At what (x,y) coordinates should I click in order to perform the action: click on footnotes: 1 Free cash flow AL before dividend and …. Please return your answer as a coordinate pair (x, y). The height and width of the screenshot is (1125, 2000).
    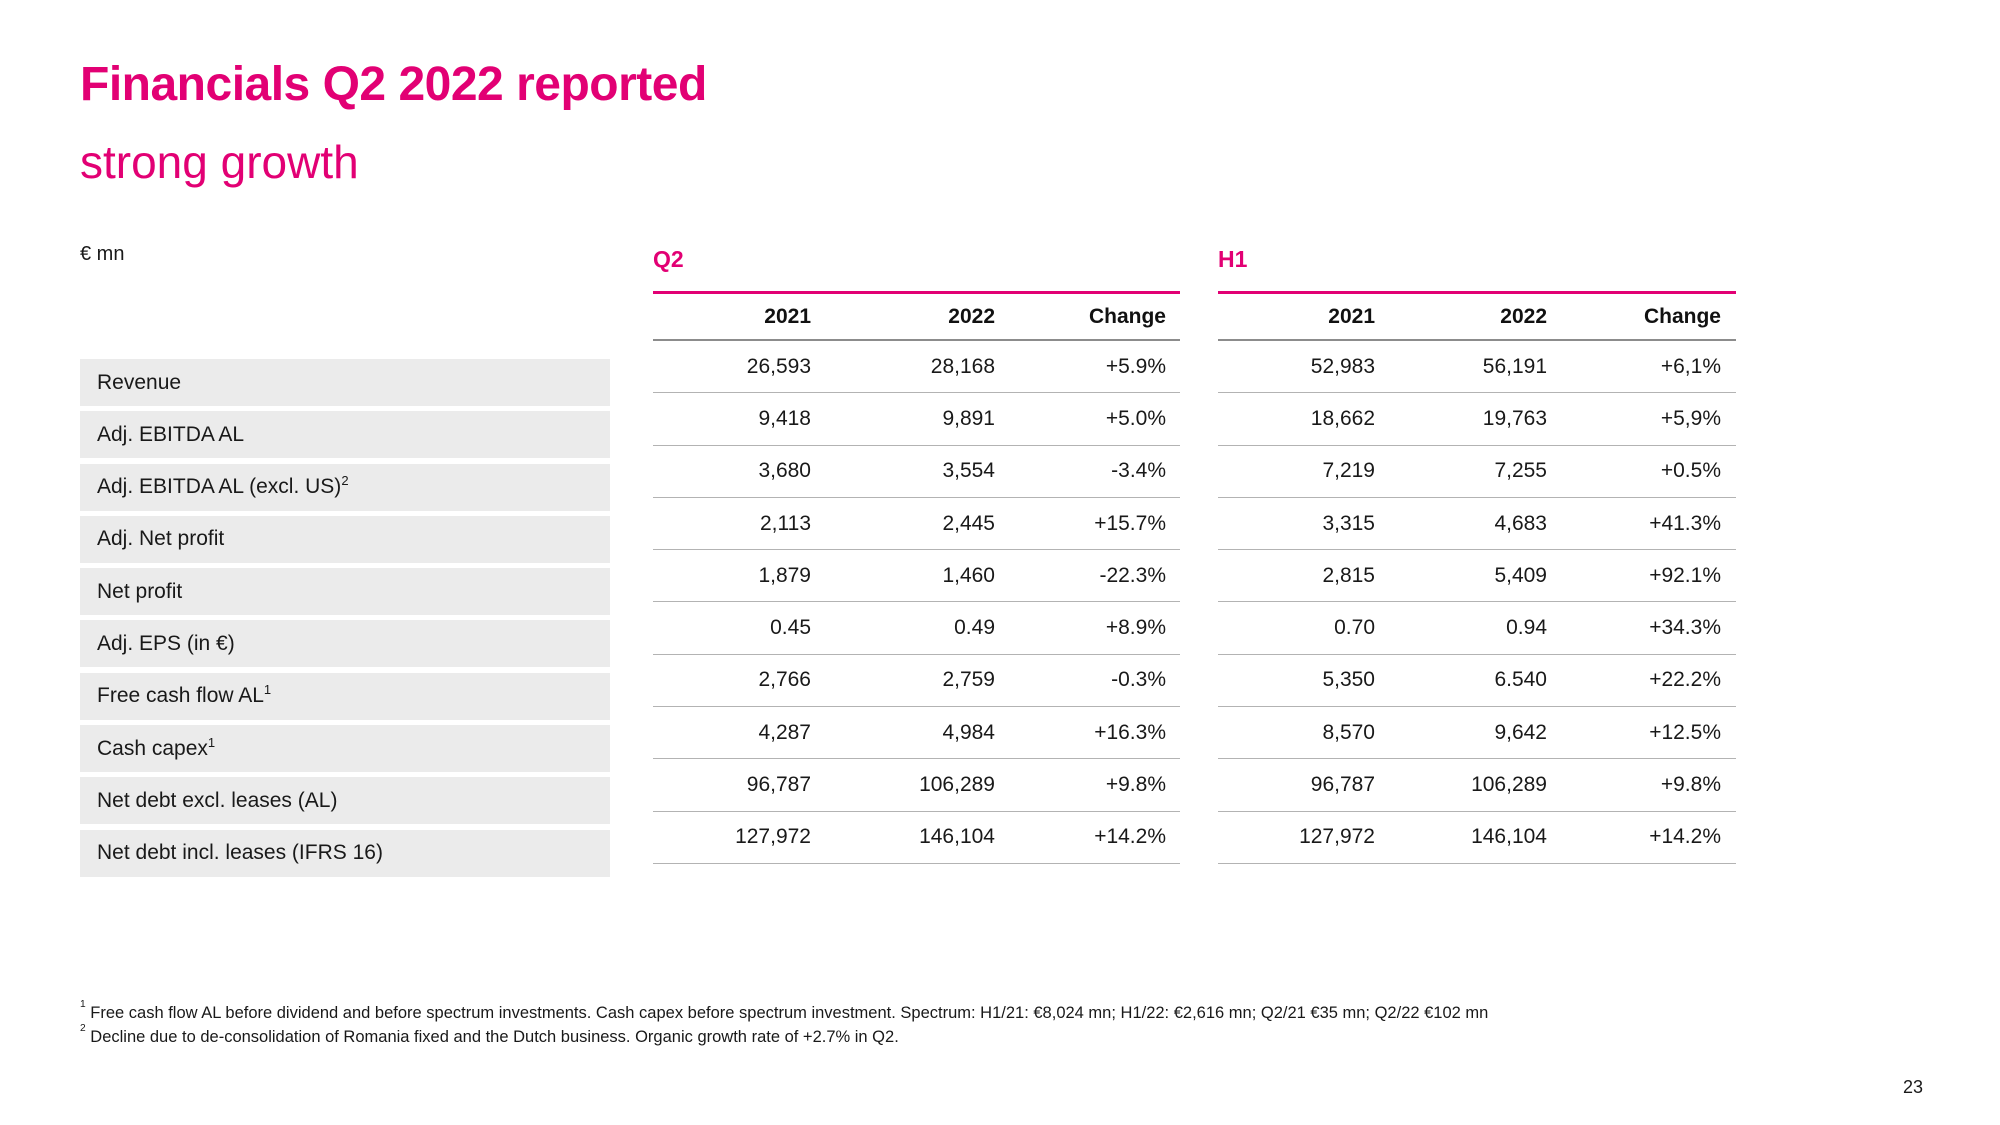
    Looking at the image, I should click on (815, 1024).